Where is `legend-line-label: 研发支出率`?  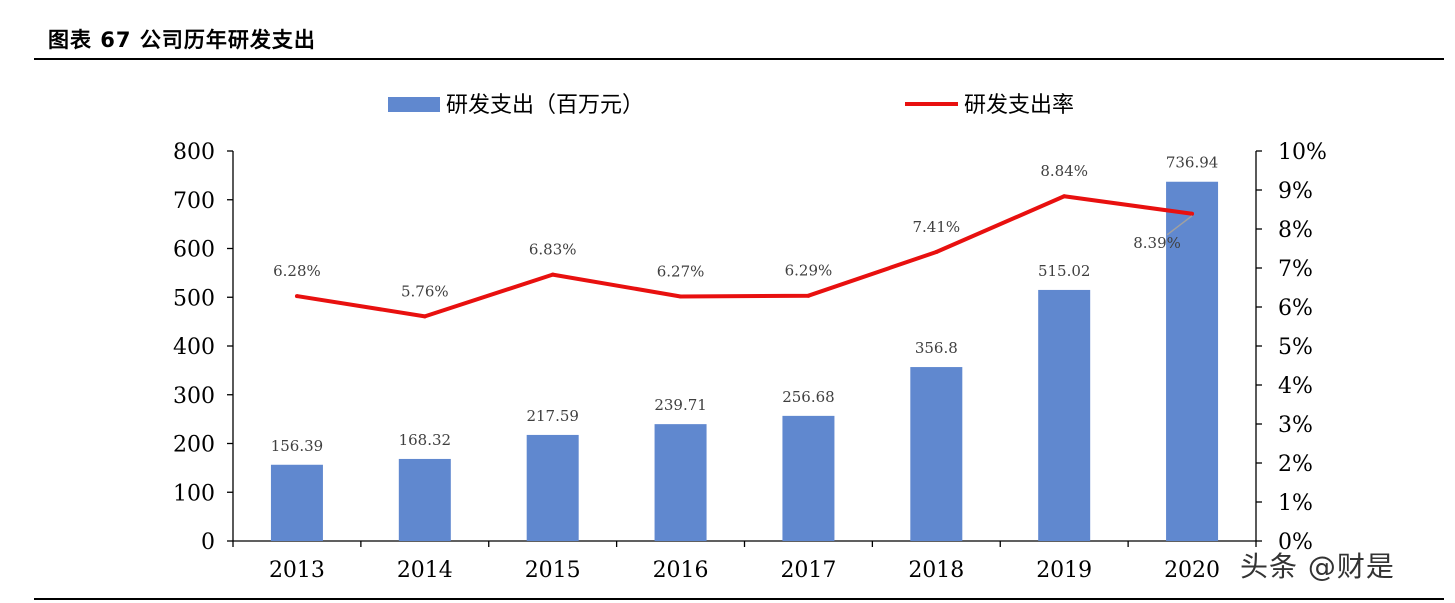
legend-line-label: 研发支出率 is located at coordinates (1019, 105).